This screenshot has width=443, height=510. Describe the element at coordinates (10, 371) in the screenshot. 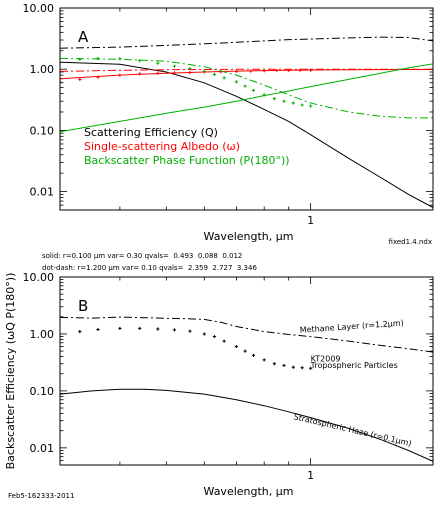

I see `y-axis-label: Backscatter Efficiency (ωQ P(180°))` at that location.